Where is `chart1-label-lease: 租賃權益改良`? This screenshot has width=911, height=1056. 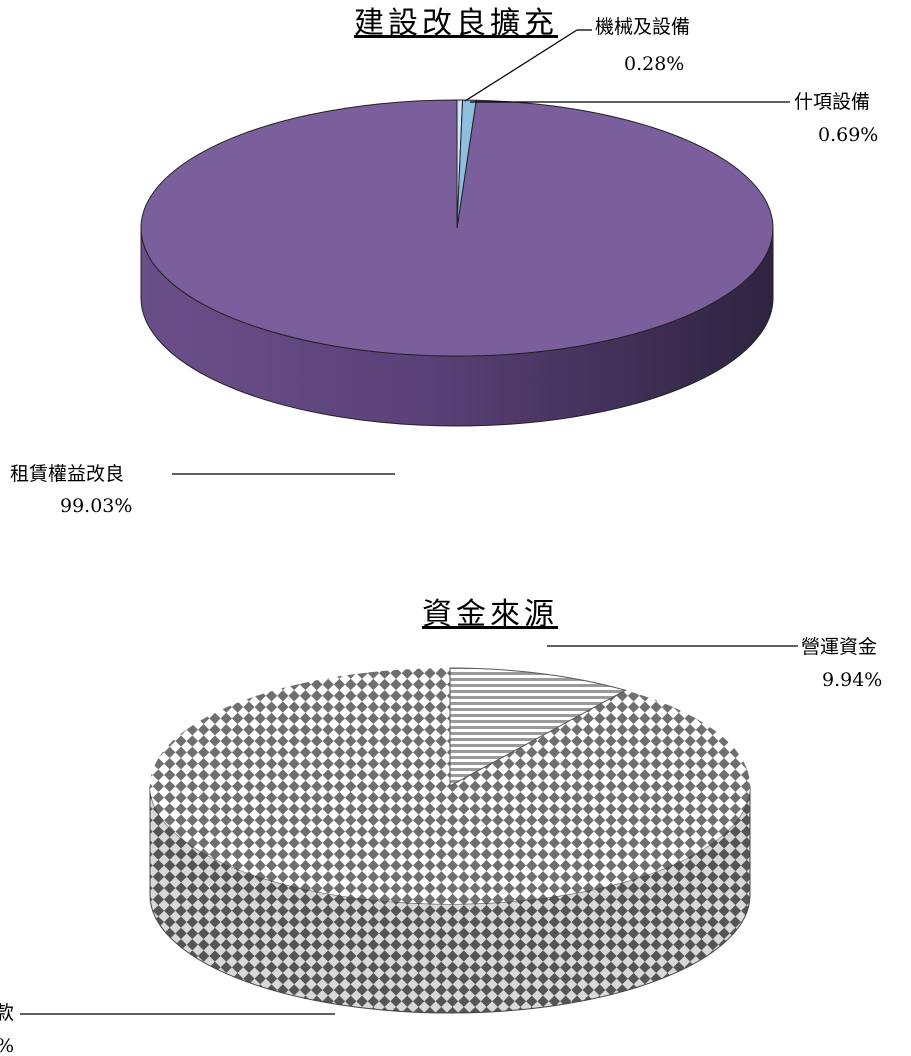 chart1-label-lease: 租賃權益改良 is located at coordinates (67, 474).